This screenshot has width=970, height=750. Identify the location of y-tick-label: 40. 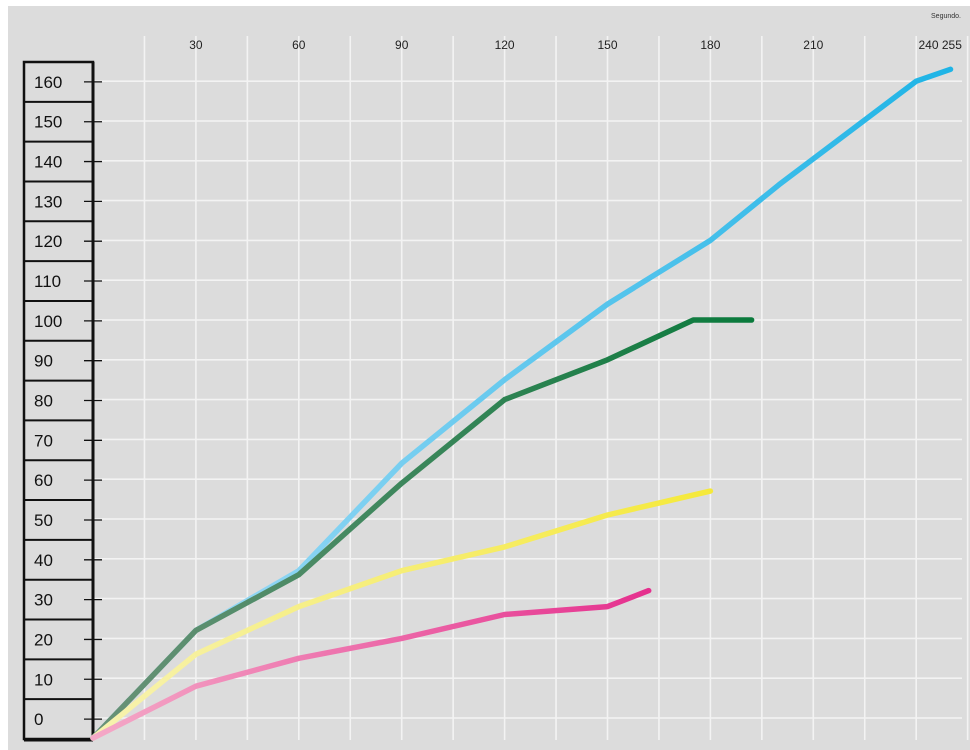
(43, 560).